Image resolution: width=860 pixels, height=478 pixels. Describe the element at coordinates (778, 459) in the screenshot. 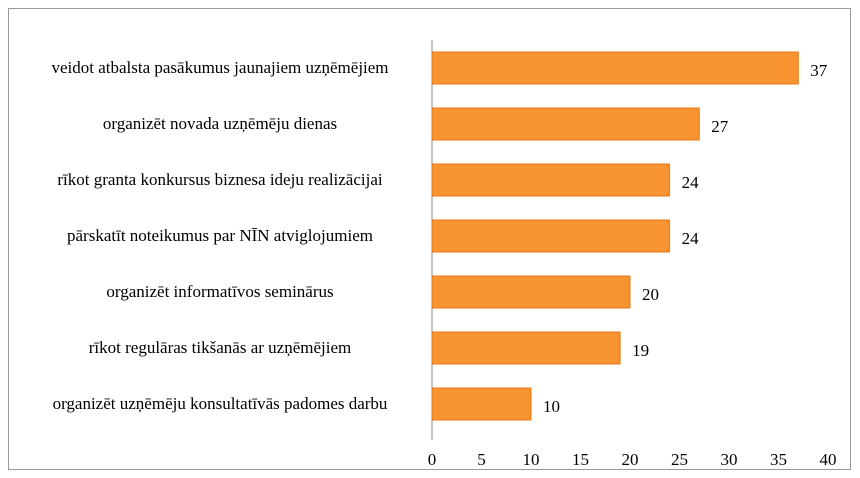

I see `x-tick-label: 35` at that location.